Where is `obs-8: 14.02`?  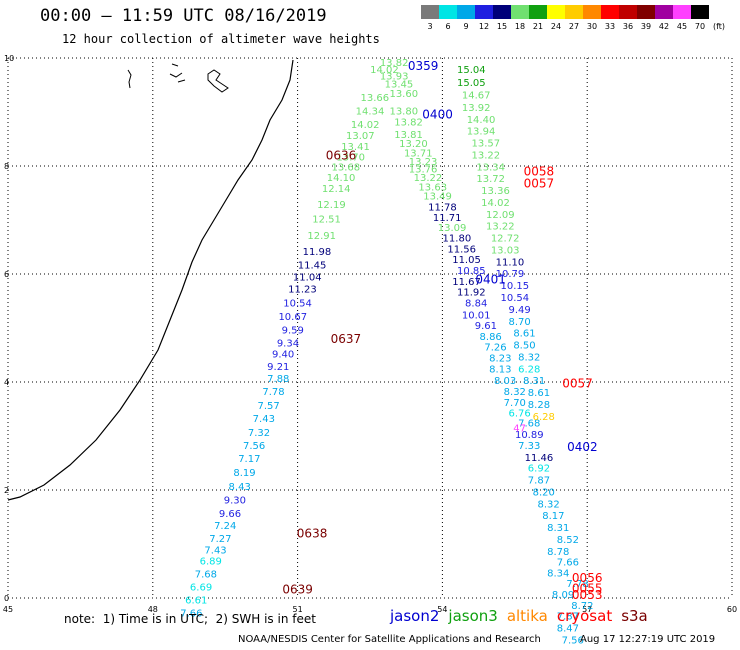 obs-8: 14.02 is located at coordinates (365, 125).